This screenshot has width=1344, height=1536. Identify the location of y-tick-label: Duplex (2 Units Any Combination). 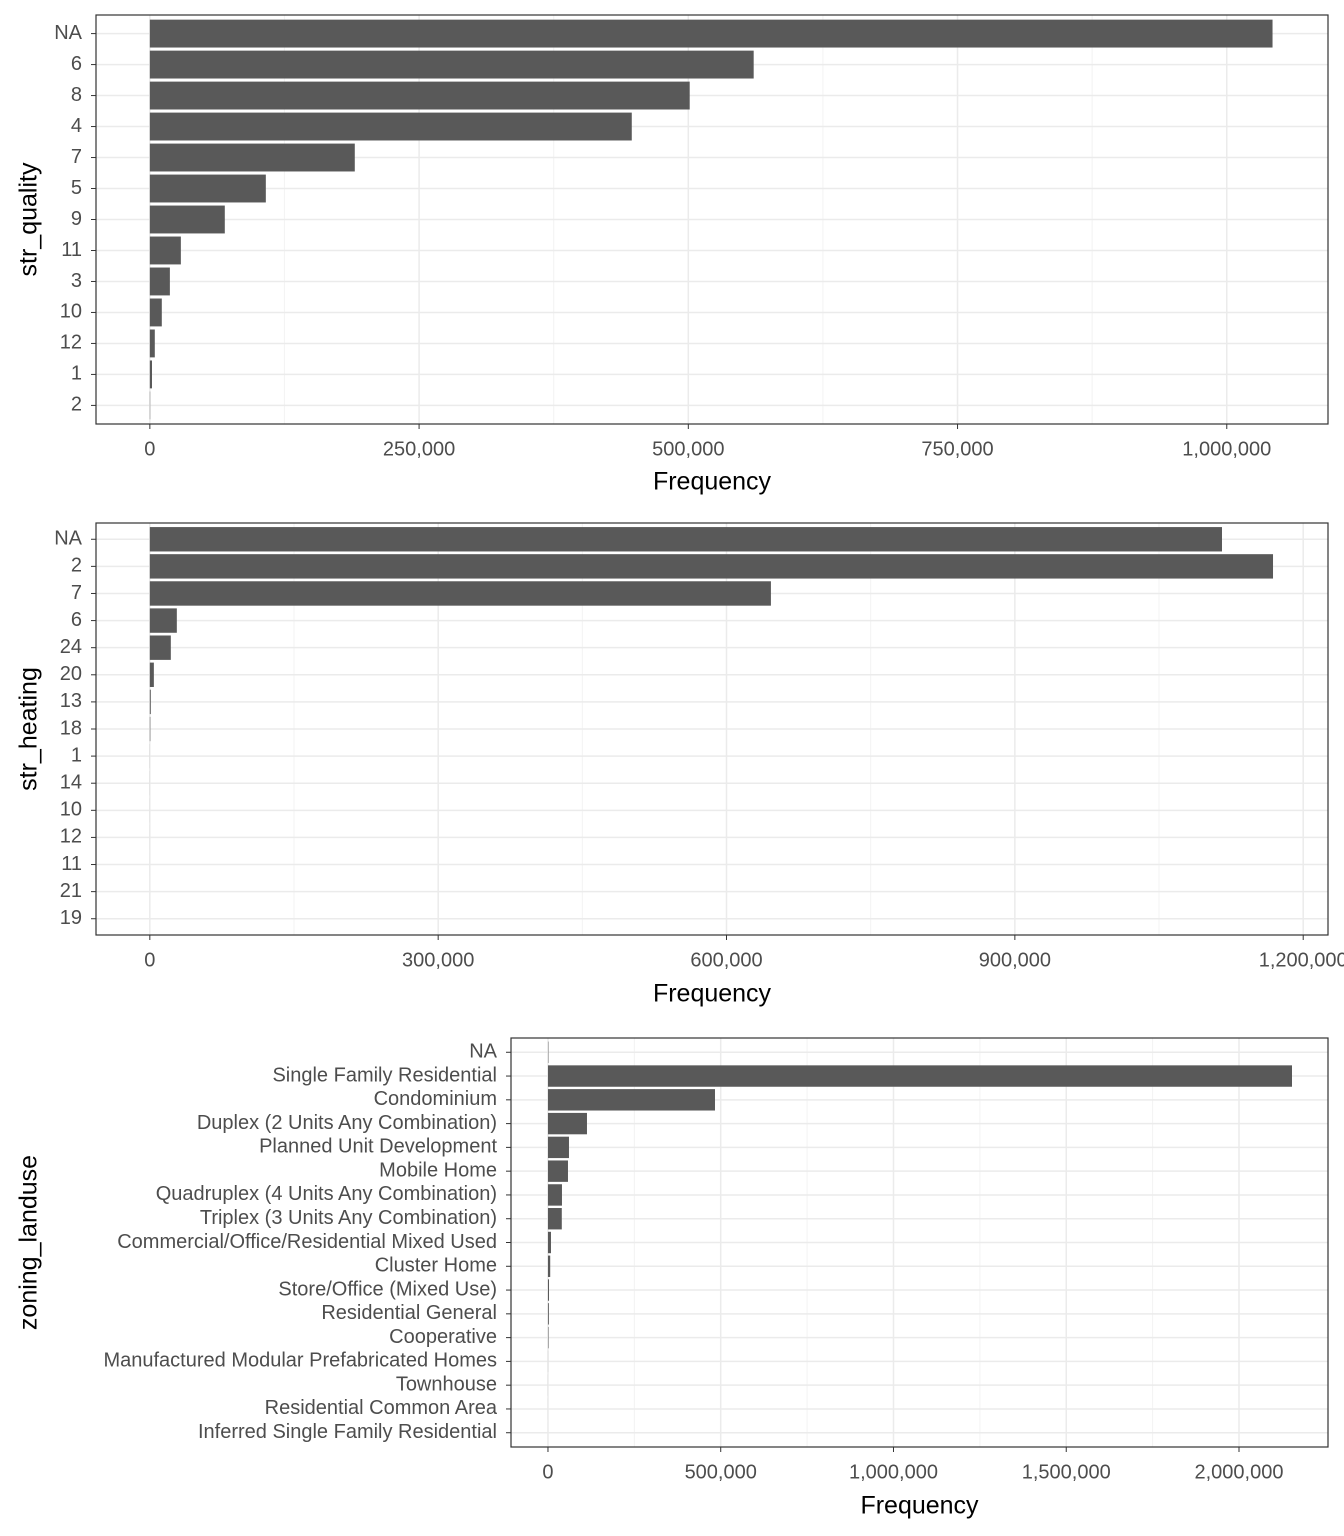
(347, 1123).